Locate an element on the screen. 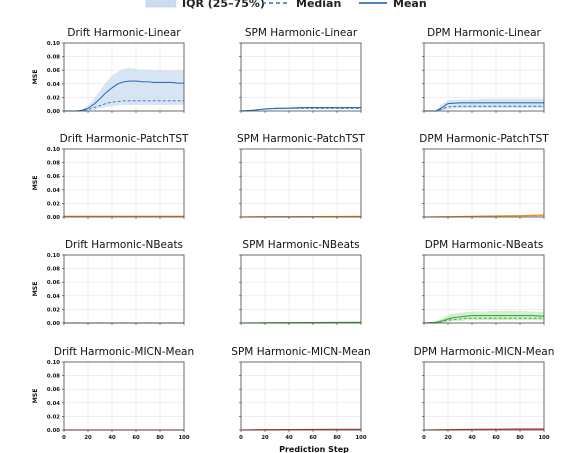  subplot-dpm-harmonic-nbeats: DPM Harmonic-NBeats is located at coordinates (483, 282).